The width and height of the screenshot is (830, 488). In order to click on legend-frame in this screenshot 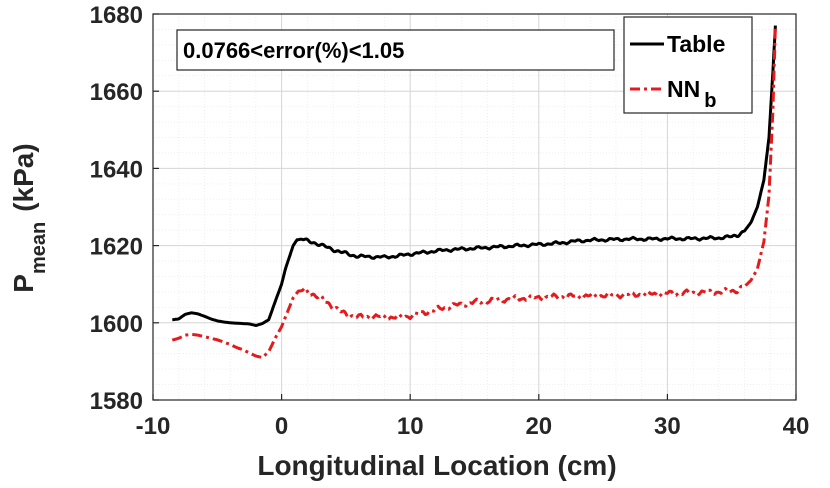, I will do `click(688, 65)`.